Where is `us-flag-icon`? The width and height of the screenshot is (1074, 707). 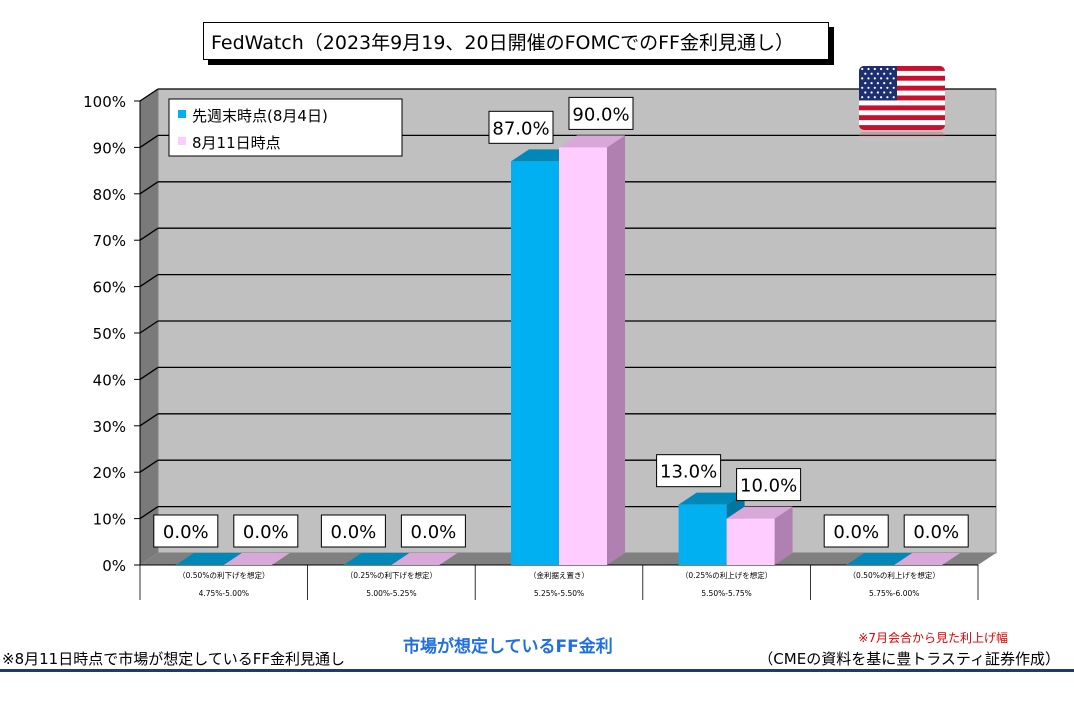 us-flag-icon is located at coordinates (902, 104).